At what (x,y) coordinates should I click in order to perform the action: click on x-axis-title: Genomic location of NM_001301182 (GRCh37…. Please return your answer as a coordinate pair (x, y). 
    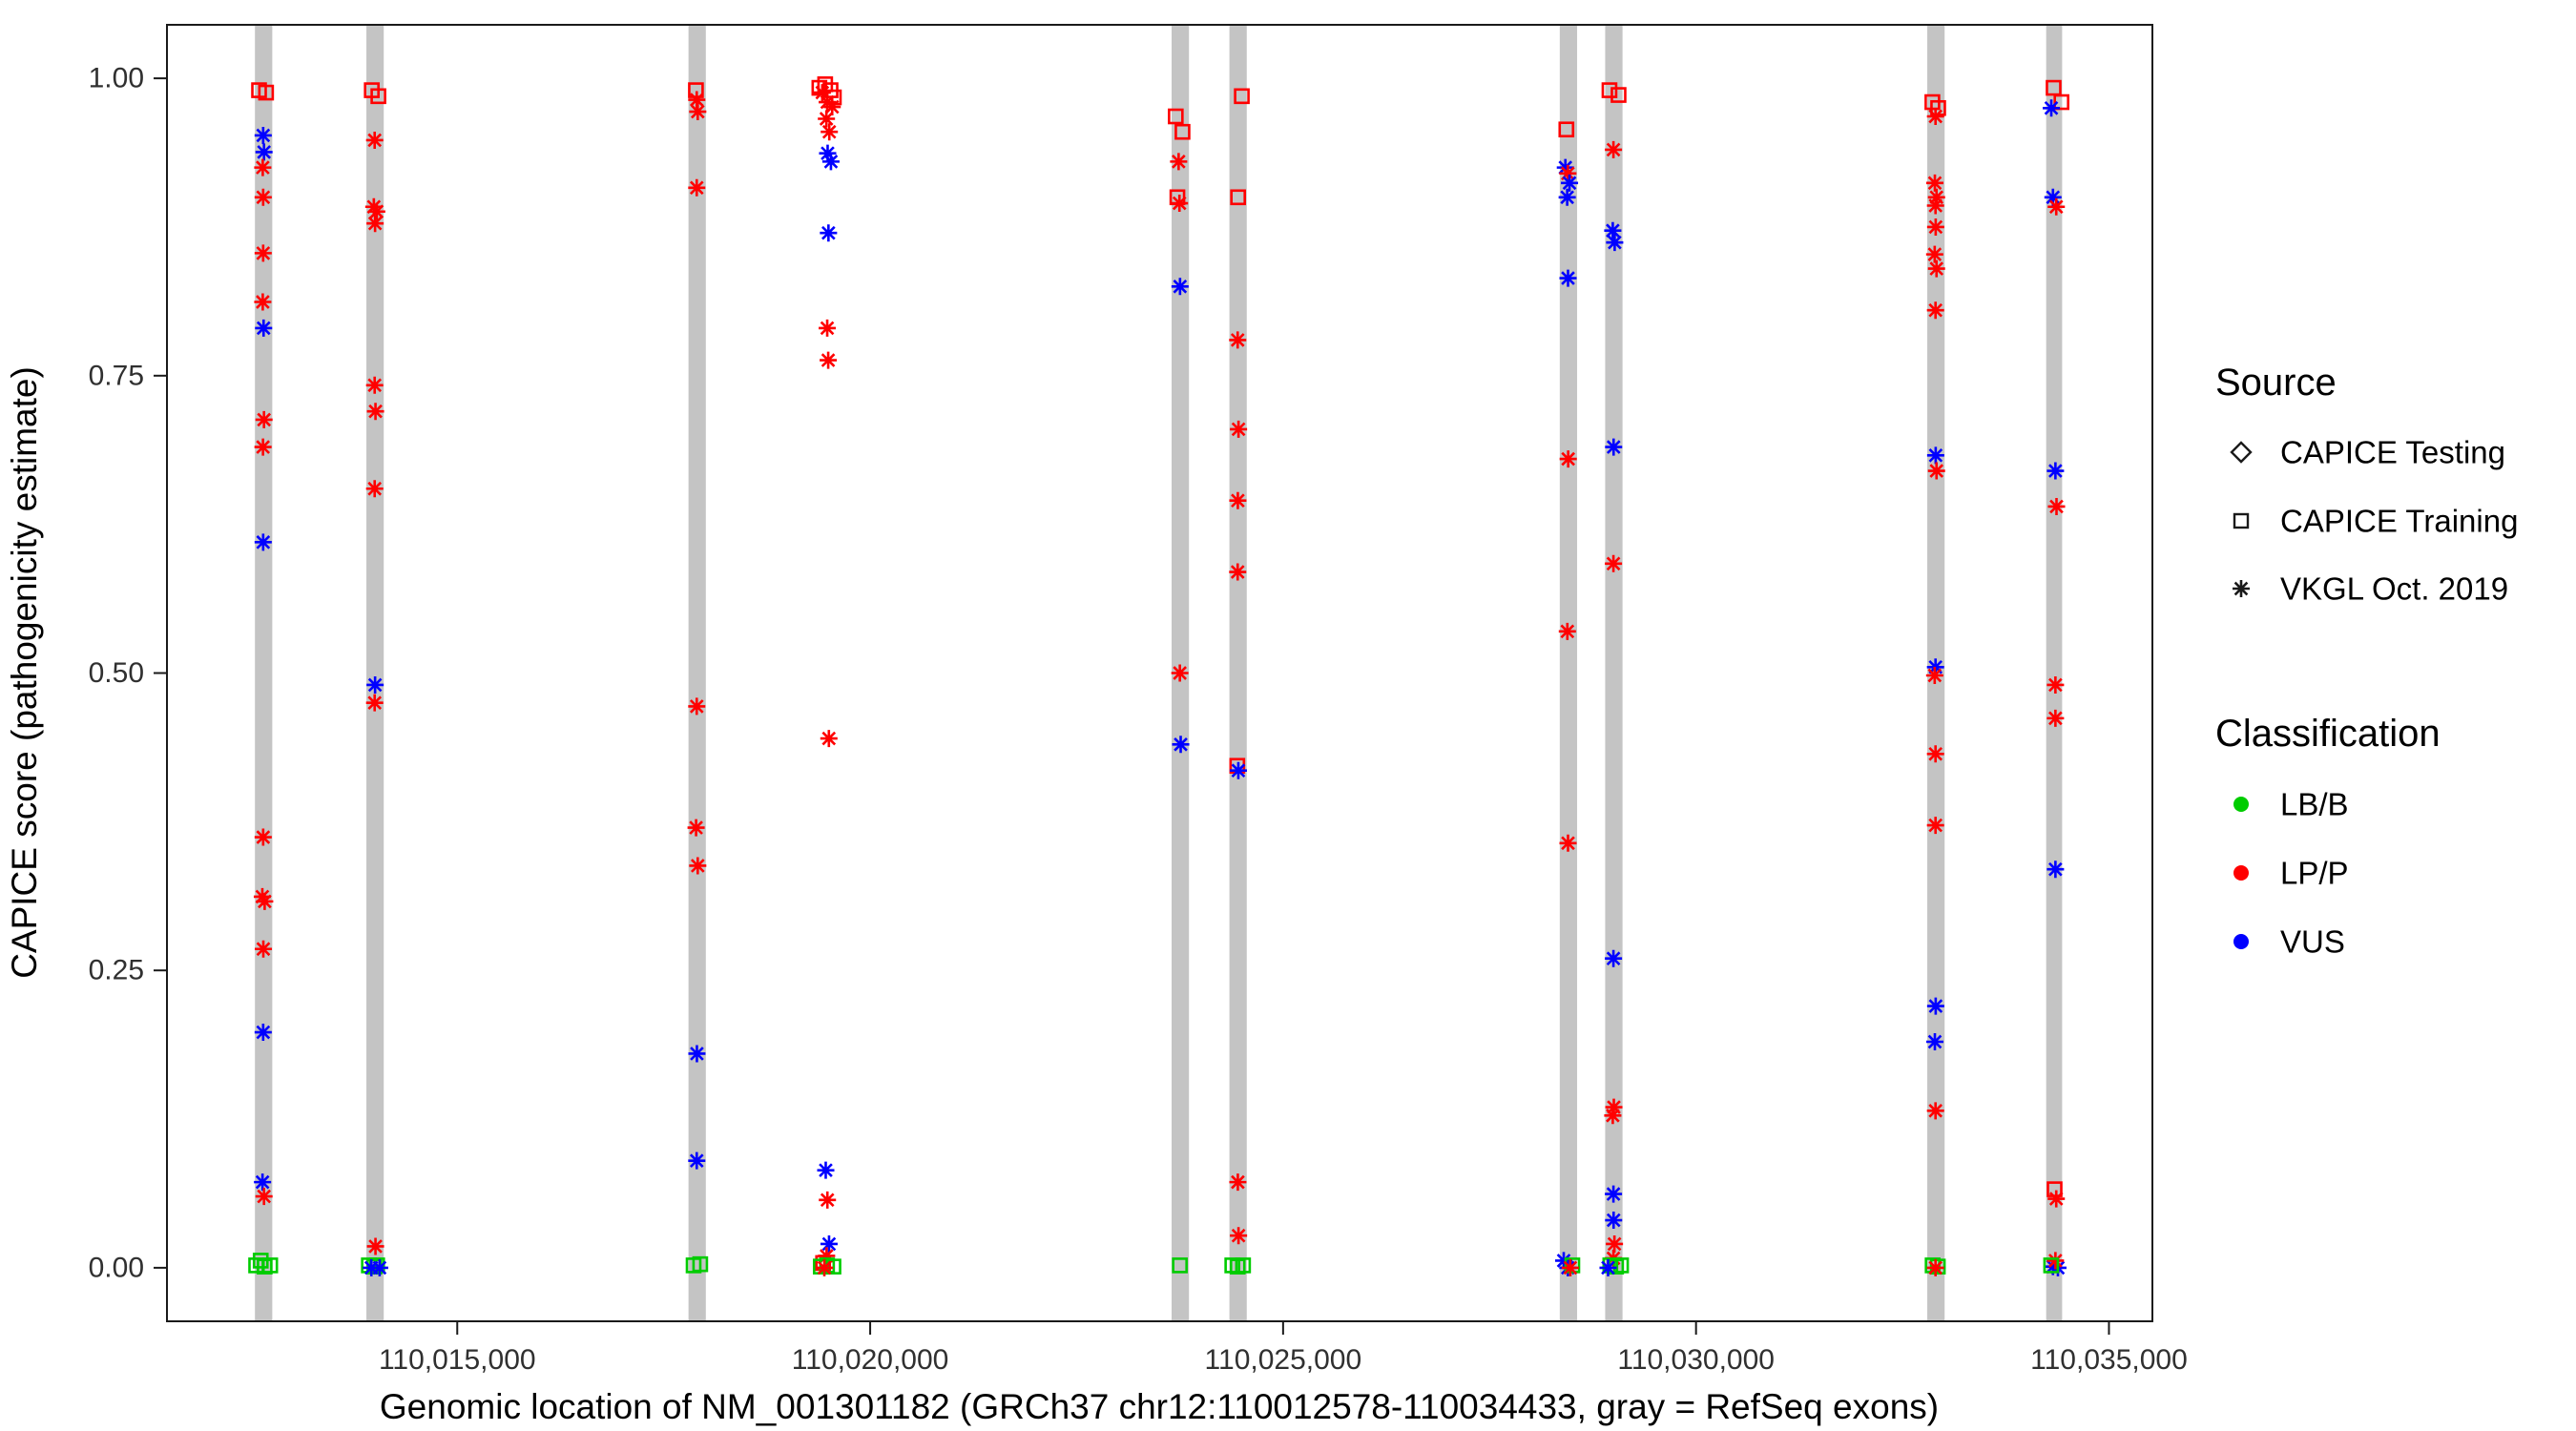
    Looking at the image, I should click on (1159, 1406).